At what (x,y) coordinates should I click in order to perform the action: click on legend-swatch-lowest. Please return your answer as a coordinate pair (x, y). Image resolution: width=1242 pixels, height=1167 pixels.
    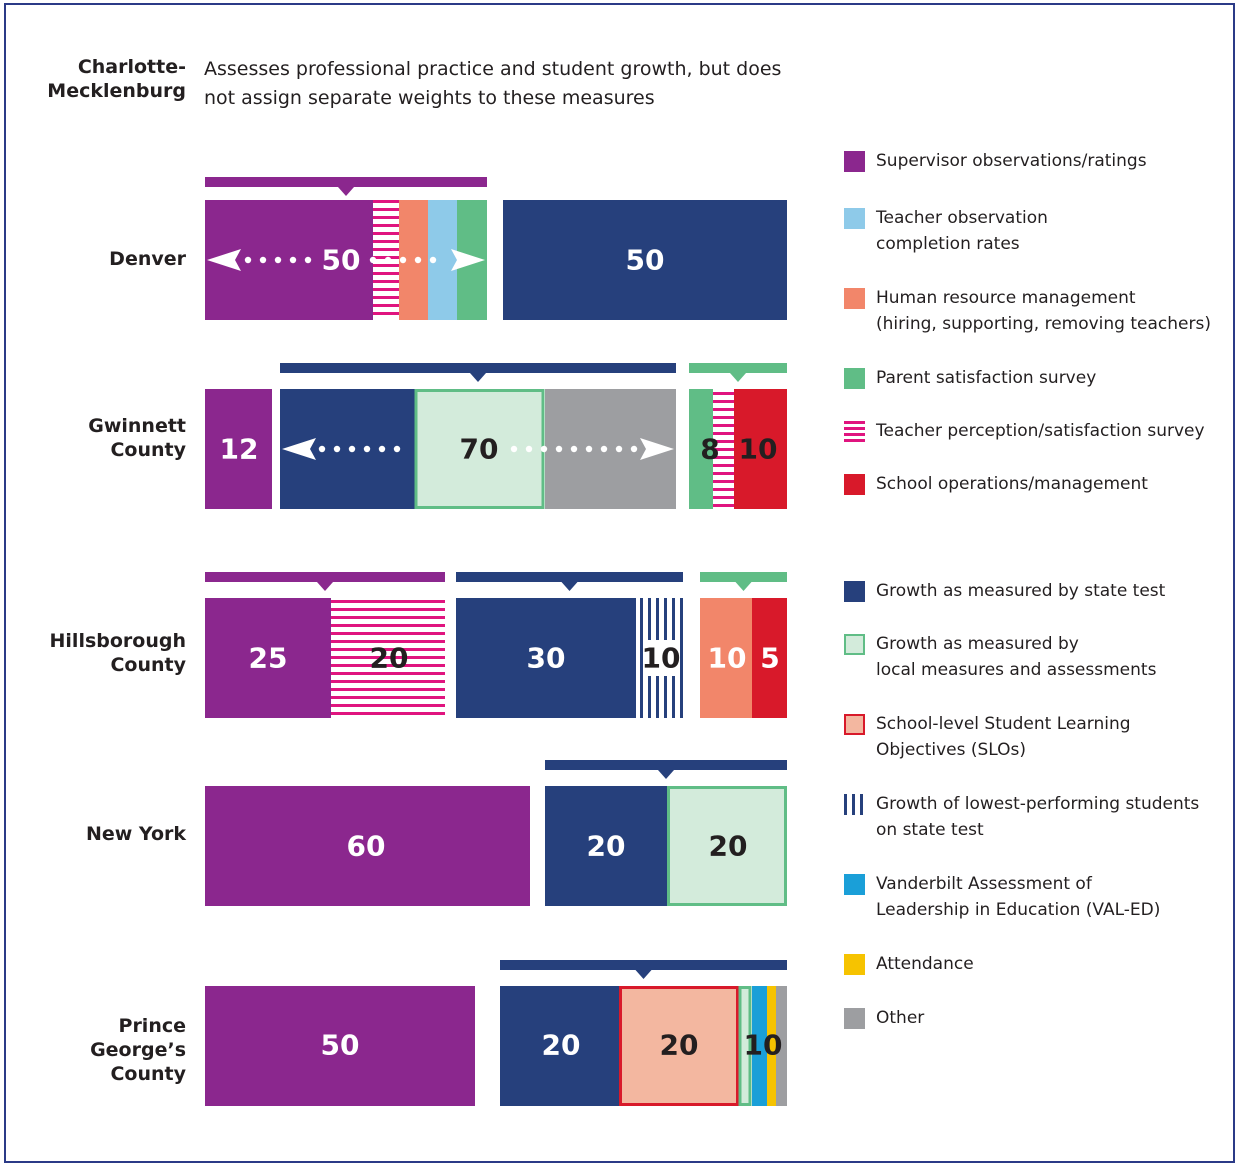
    Looking at the image, I should click on (853, 804).